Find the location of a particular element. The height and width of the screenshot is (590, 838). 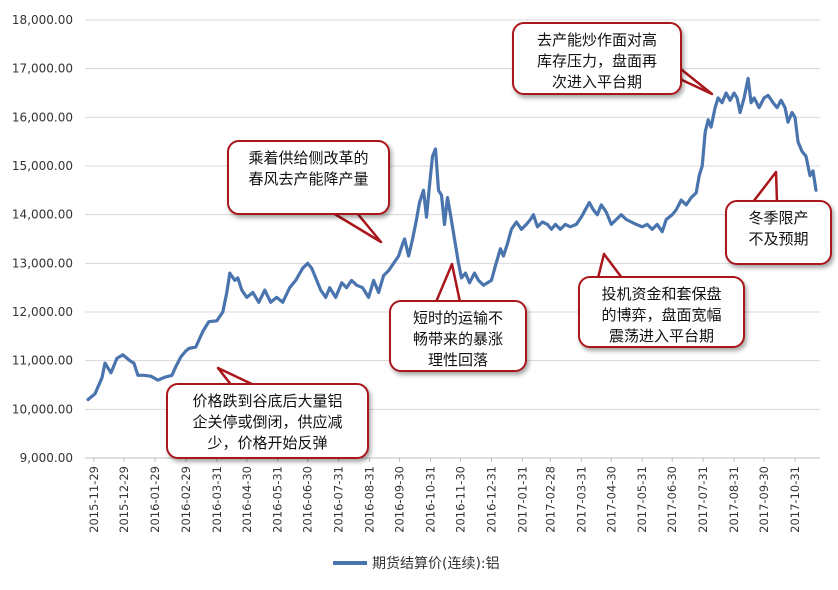

x-tick-label: 2016-10-31 is located at coordinates (431, 499).